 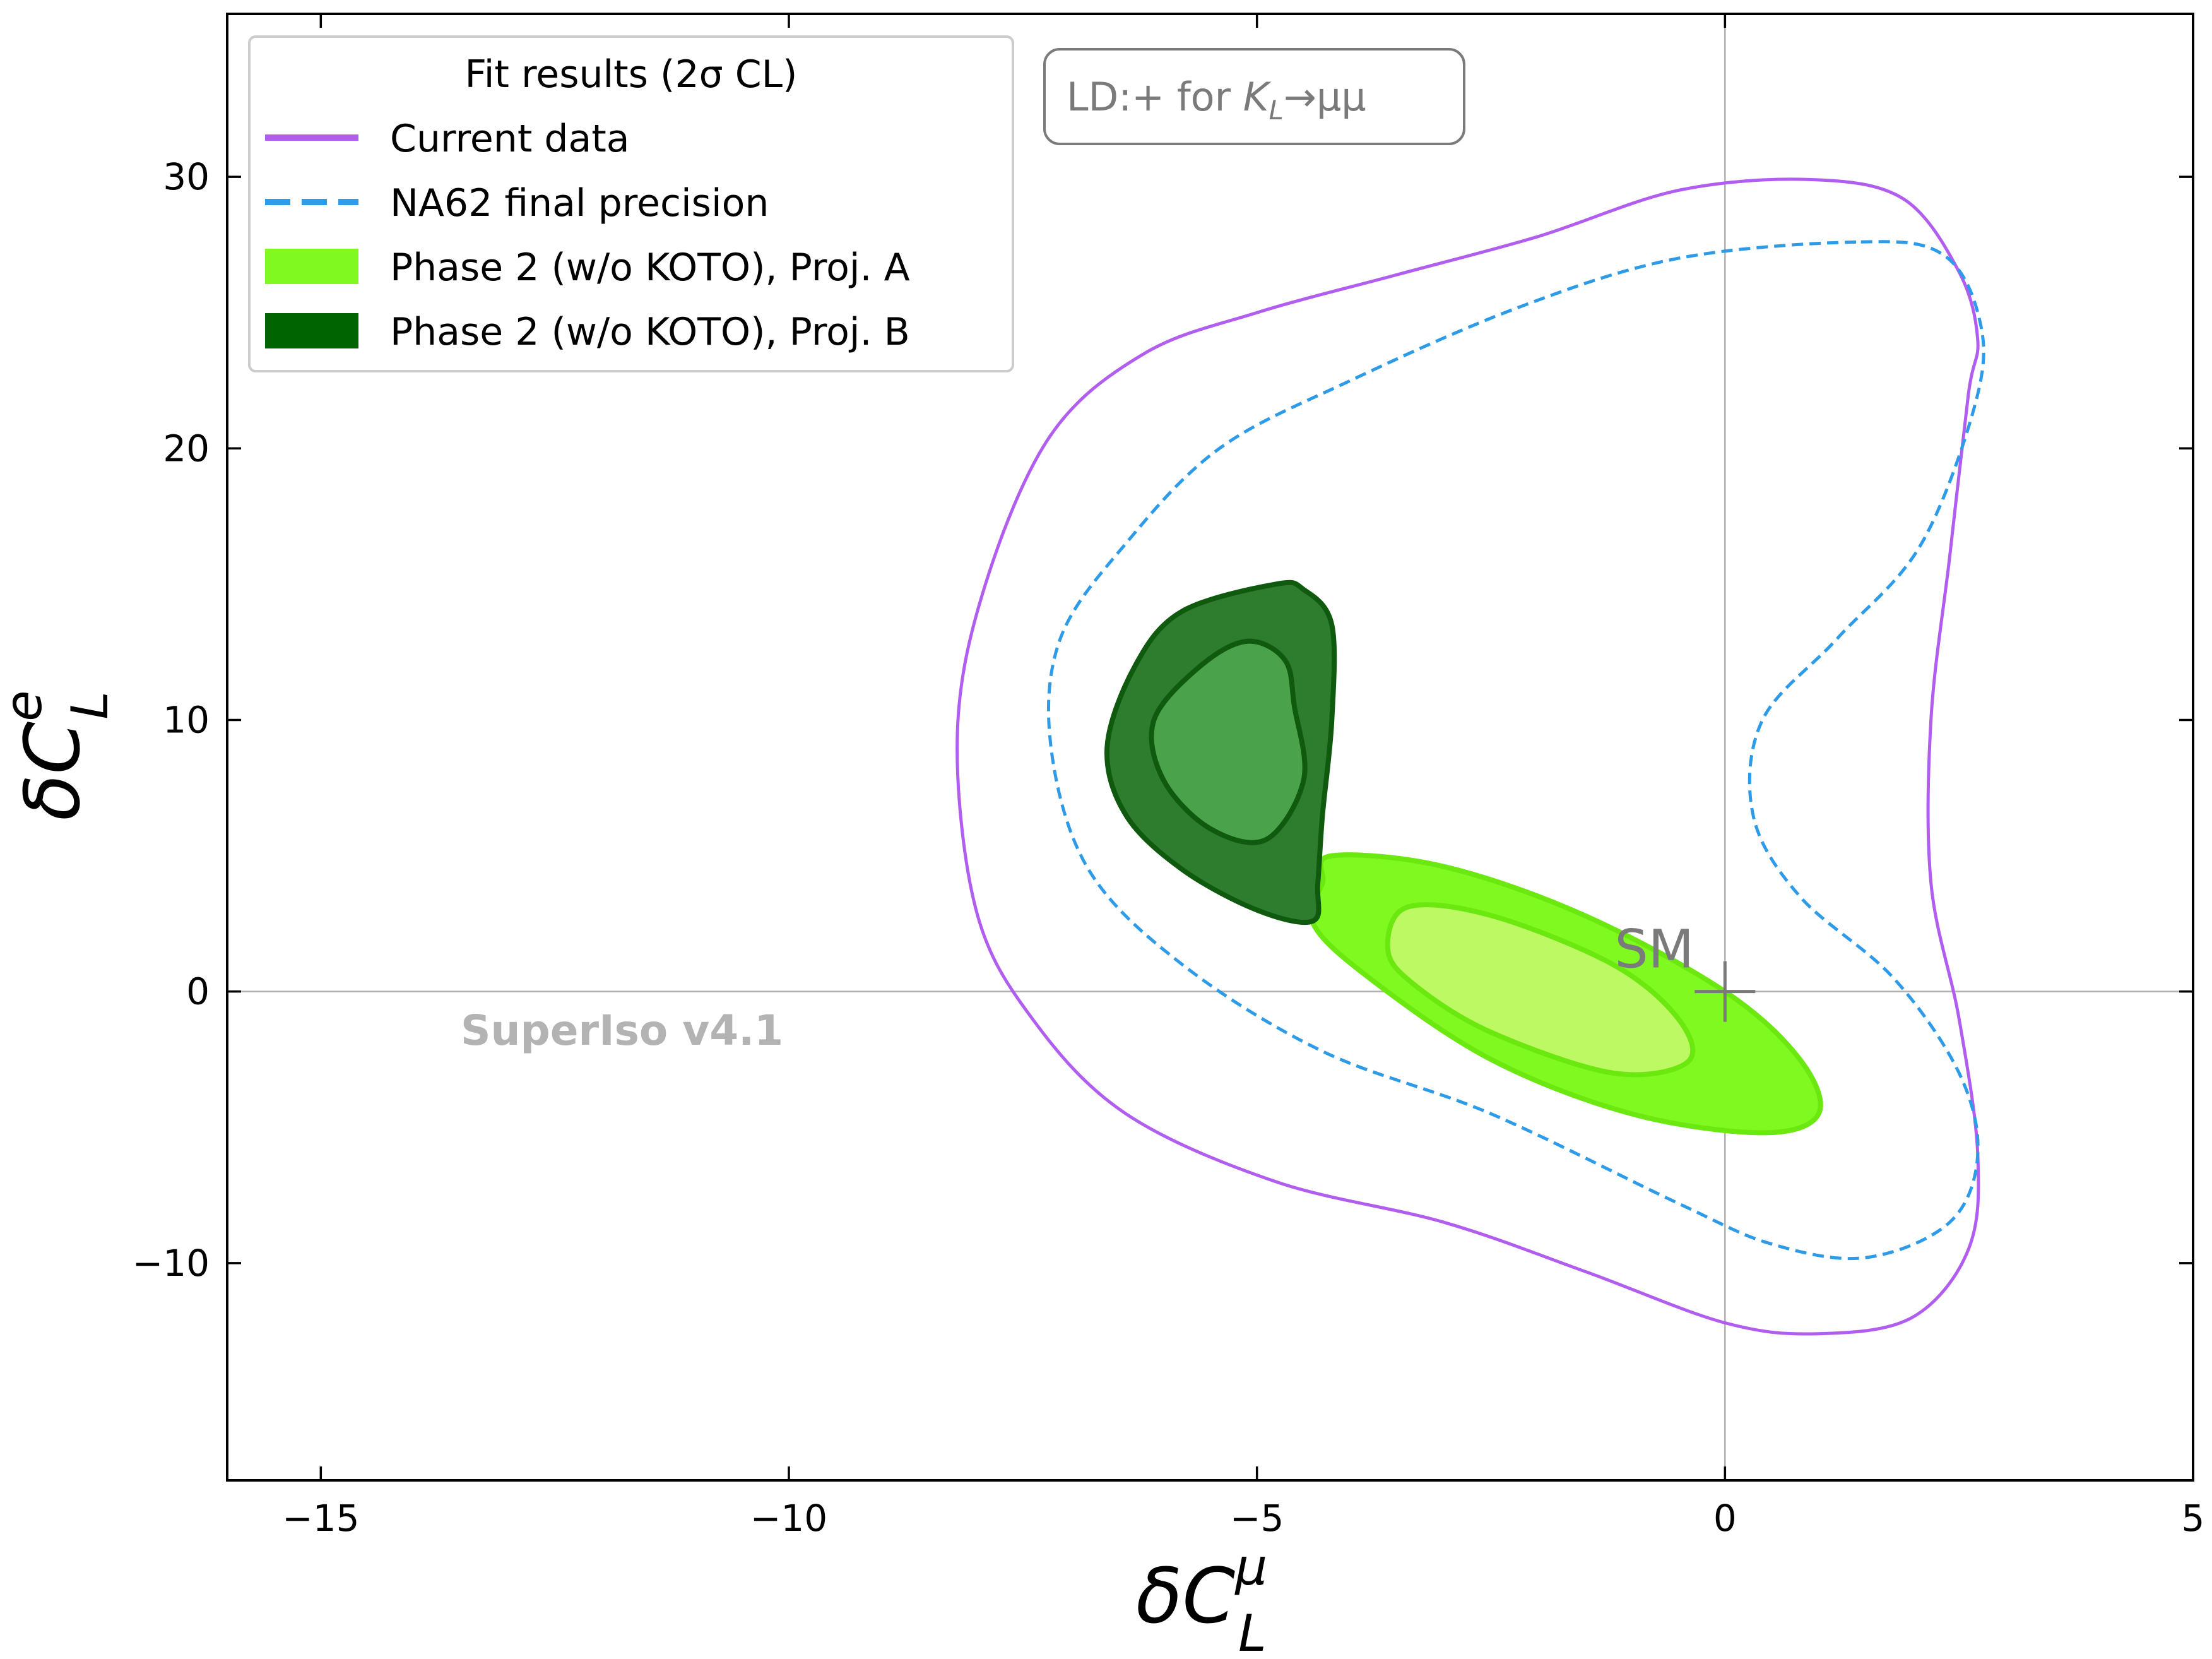 I want to click on series-proj-b-inner, so click(x=1228, y=741).